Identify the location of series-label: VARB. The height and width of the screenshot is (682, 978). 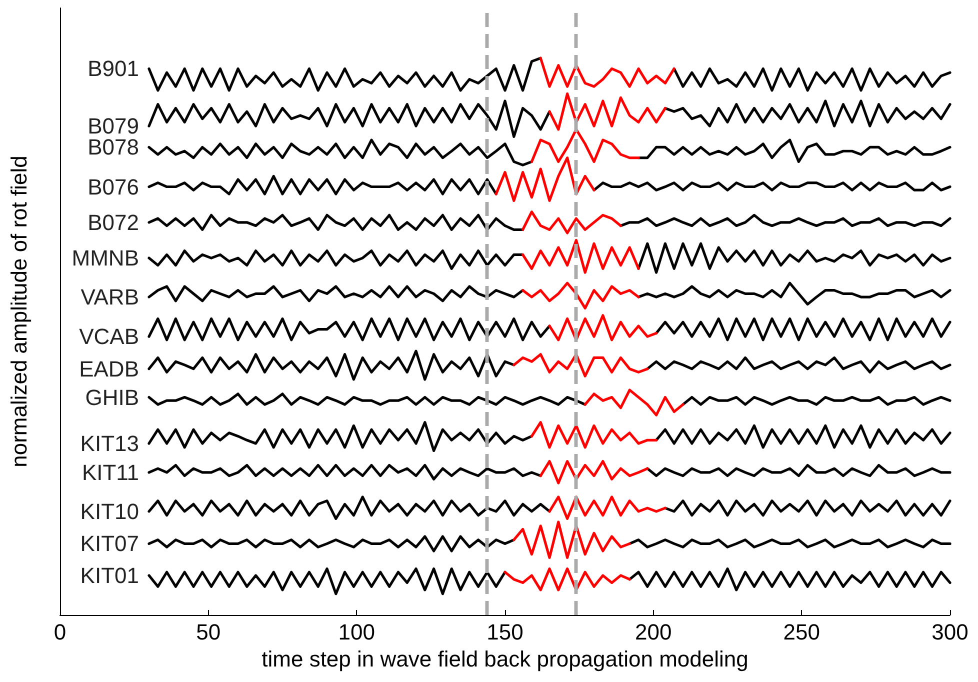
(109, 297).